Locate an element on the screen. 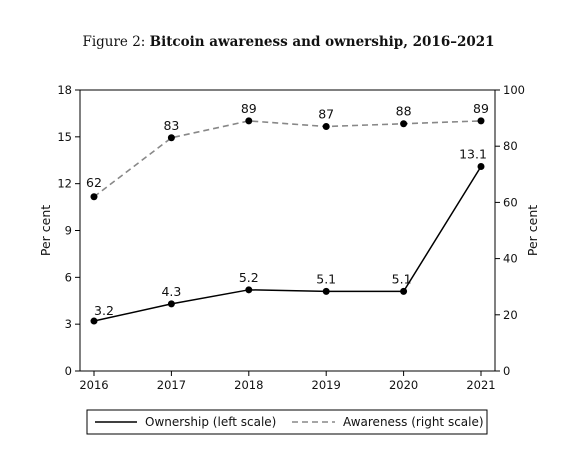 The height and width of the screenshot is (466, 577). legend-box is located at coordinates (287, 422).